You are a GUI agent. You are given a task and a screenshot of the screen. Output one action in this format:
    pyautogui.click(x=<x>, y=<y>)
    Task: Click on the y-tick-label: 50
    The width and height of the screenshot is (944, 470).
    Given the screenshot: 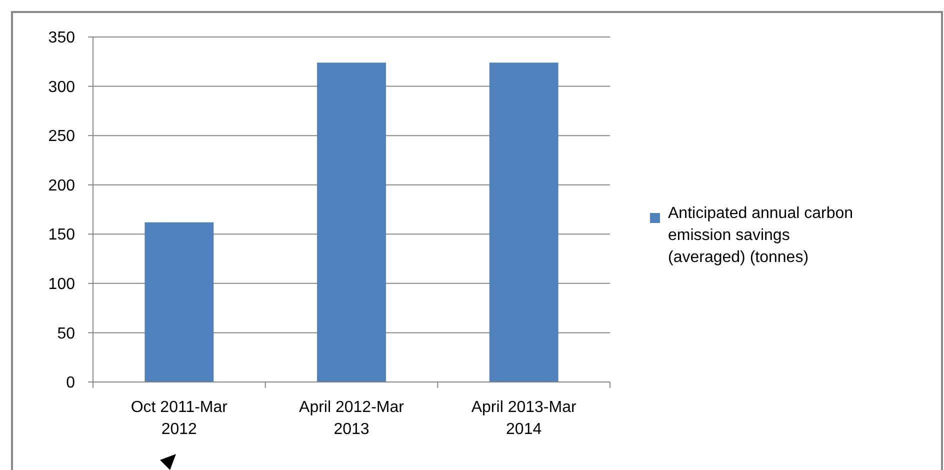 What is the action you would take?
    pyautogui.click(x=66, y=333)
    